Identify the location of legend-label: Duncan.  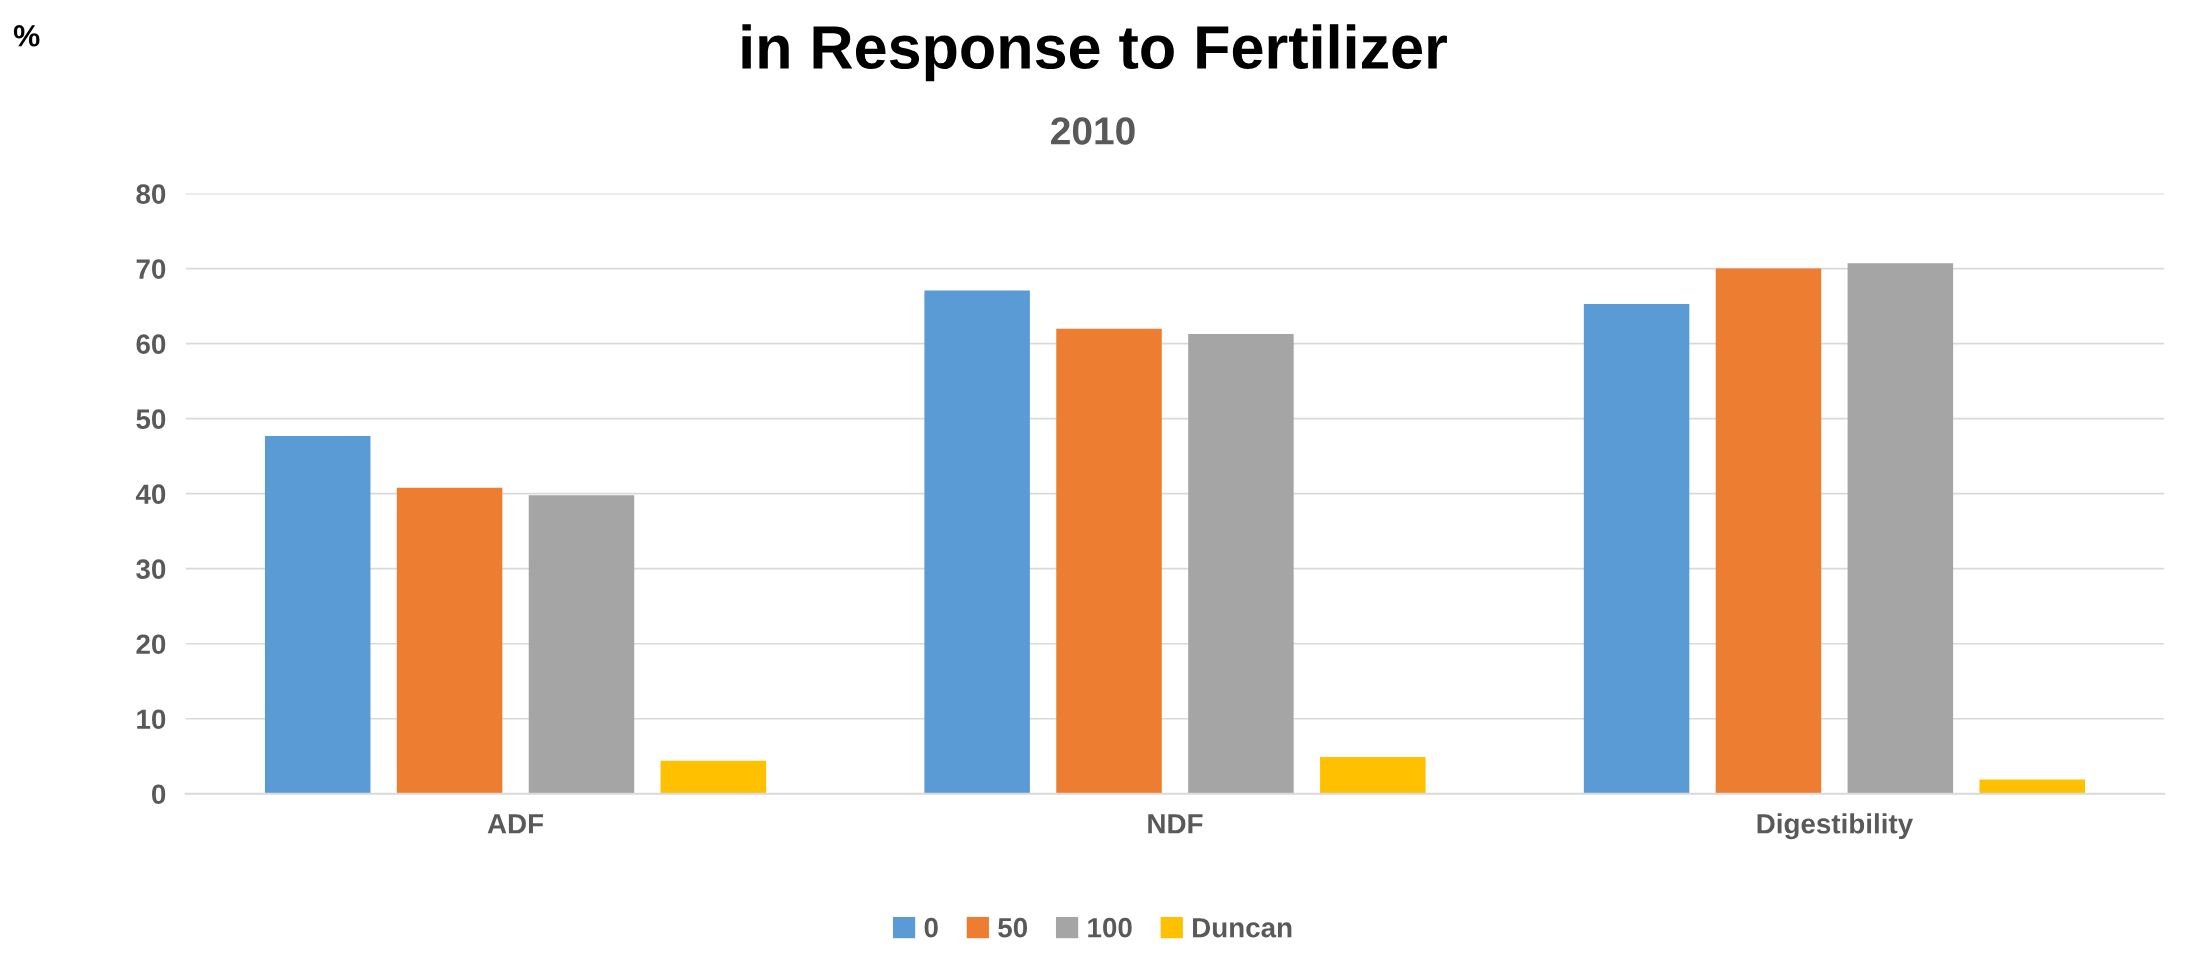
(1242, 928).